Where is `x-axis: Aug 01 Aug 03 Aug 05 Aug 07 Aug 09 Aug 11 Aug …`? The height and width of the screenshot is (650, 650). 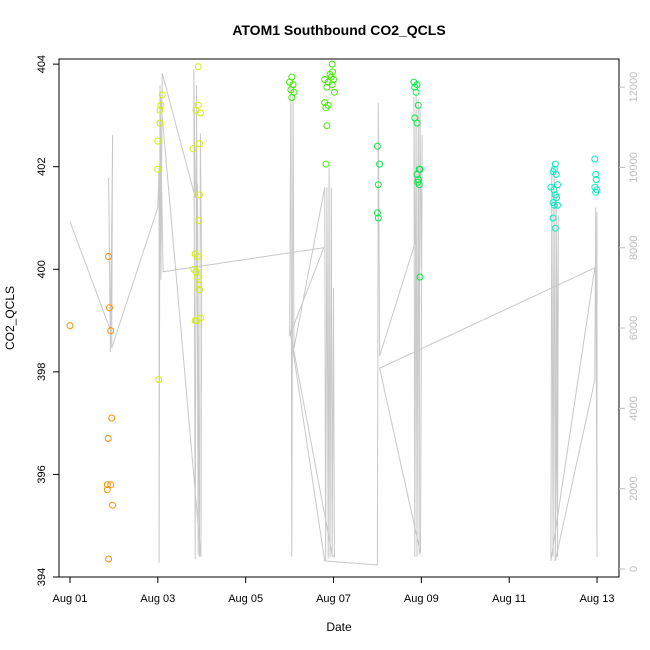 x-axis: Aug 01 Aug 03 Aug 05 Aug 07 Aug 09 Aug 11 Aug … is located at coordinates (334, 591).